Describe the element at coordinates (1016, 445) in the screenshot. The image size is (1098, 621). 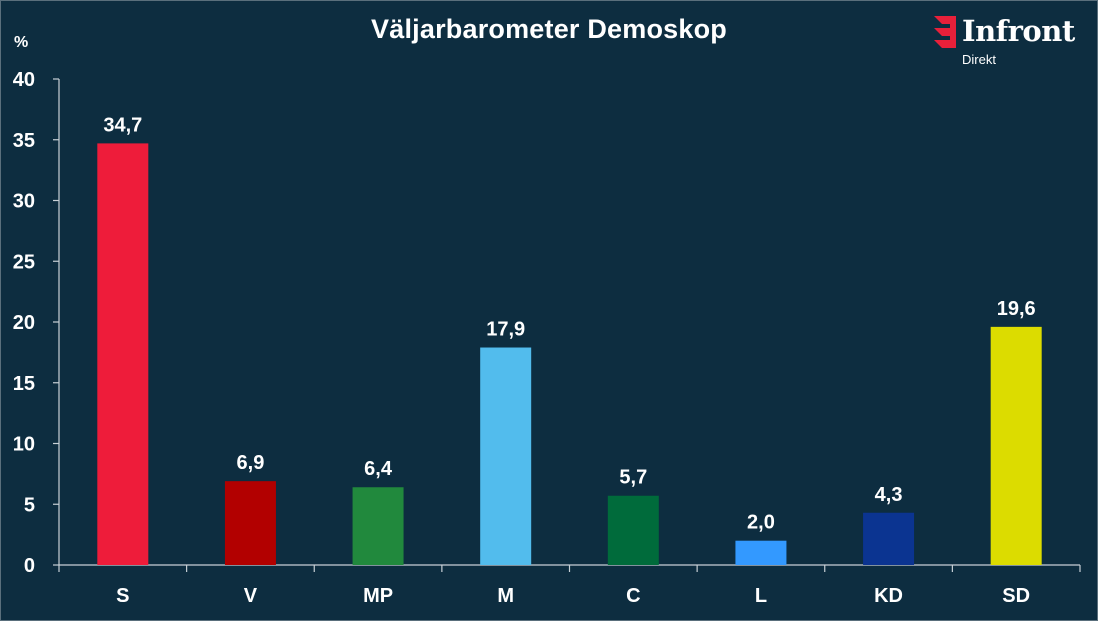
I see `bar-sd` at that location.